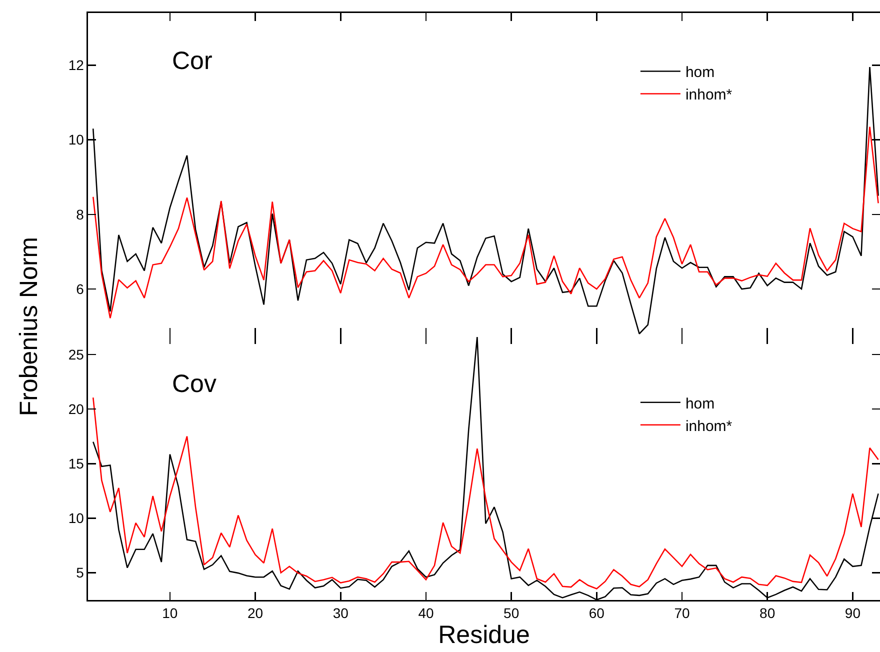 The height and width of the screenshot is (652, 880). Describe the element at coordinates (80, 572) in the screenshot. I see `y-tick-label: 5` at that location.